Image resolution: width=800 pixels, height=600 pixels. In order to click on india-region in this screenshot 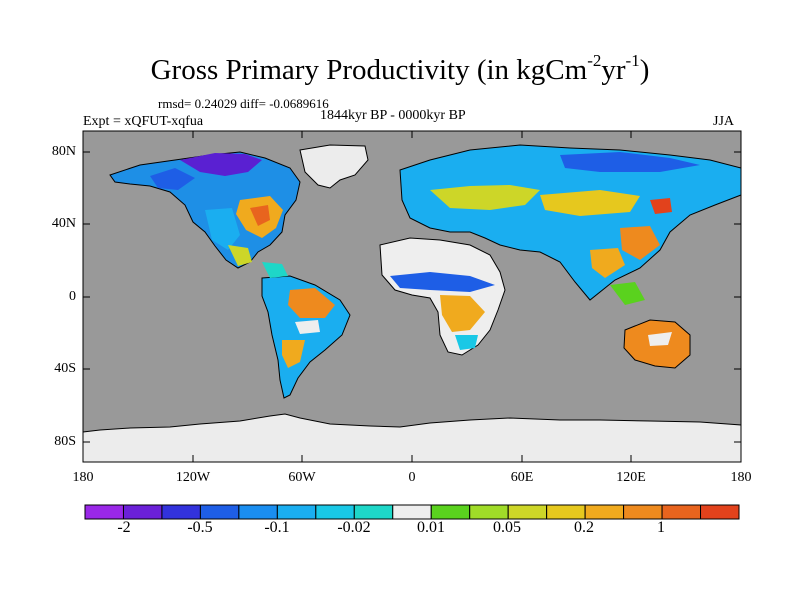, I will do `click(607, 263)`.